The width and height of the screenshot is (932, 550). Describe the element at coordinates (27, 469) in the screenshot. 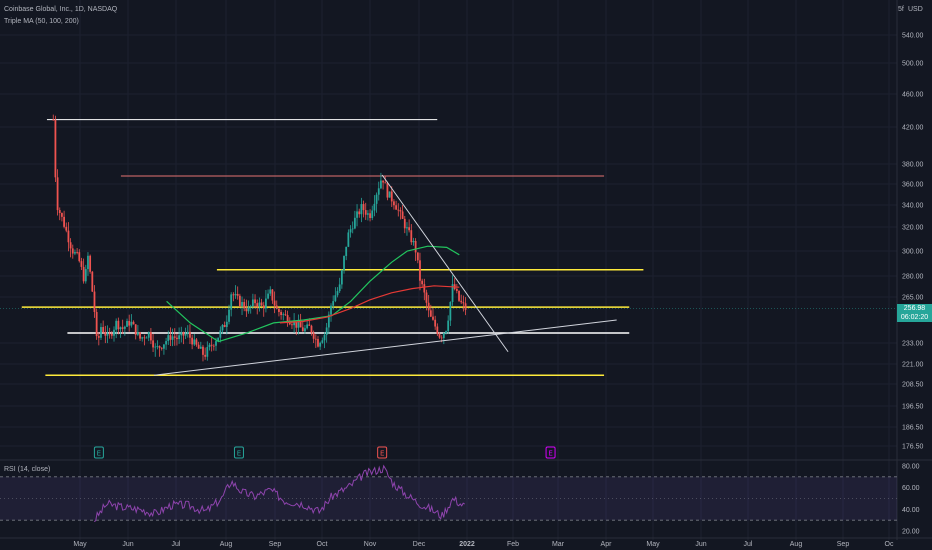

I see `rsi-legend: RSI (14, close)` at that location.